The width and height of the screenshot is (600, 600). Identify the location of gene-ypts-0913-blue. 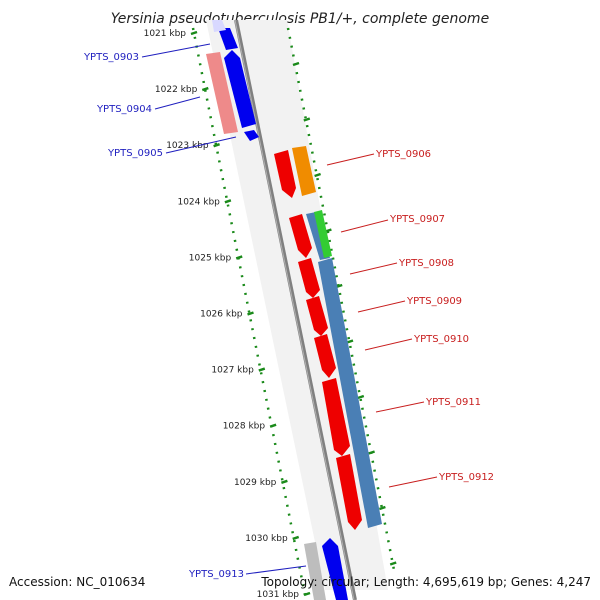
(335, 569).